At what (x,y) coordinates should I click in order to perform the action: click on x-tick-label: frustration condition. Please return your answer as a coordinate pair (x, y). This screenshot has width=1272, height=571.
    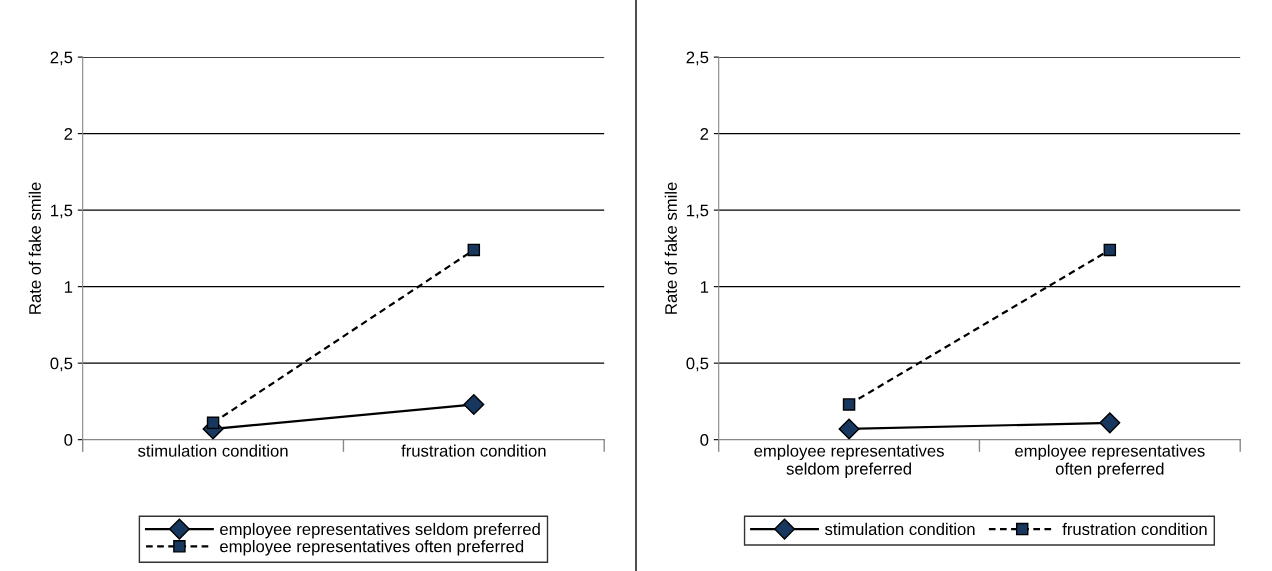
    Looking at the image, I should click on (473, 450).